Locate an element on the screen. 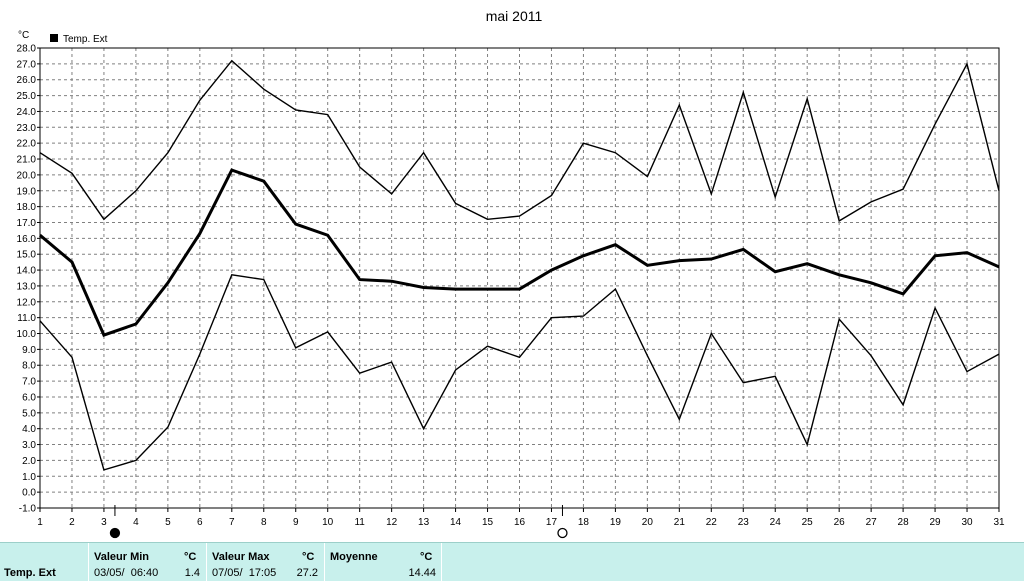 Image resolution: width=1024 pixels, height=581 pixels. x-tick-label: 13 is located at coordinates (424, 522).